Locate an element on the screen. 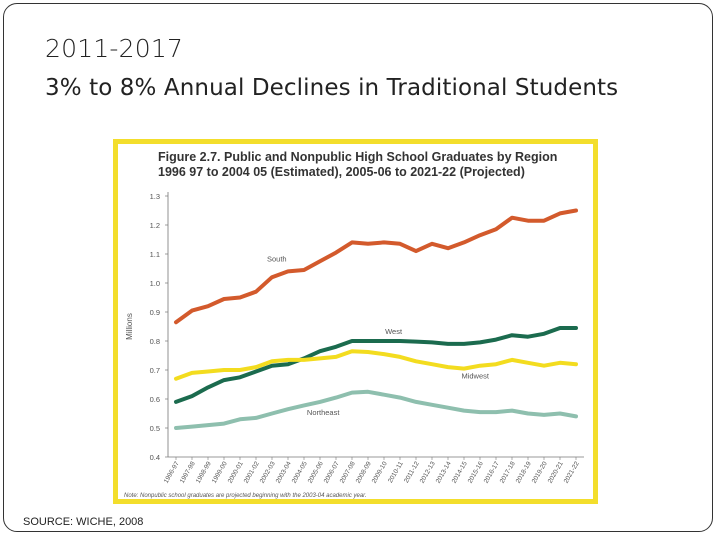  source-citation: SOURCE: WICHE, 2008 is located at coordinates (83, 522).